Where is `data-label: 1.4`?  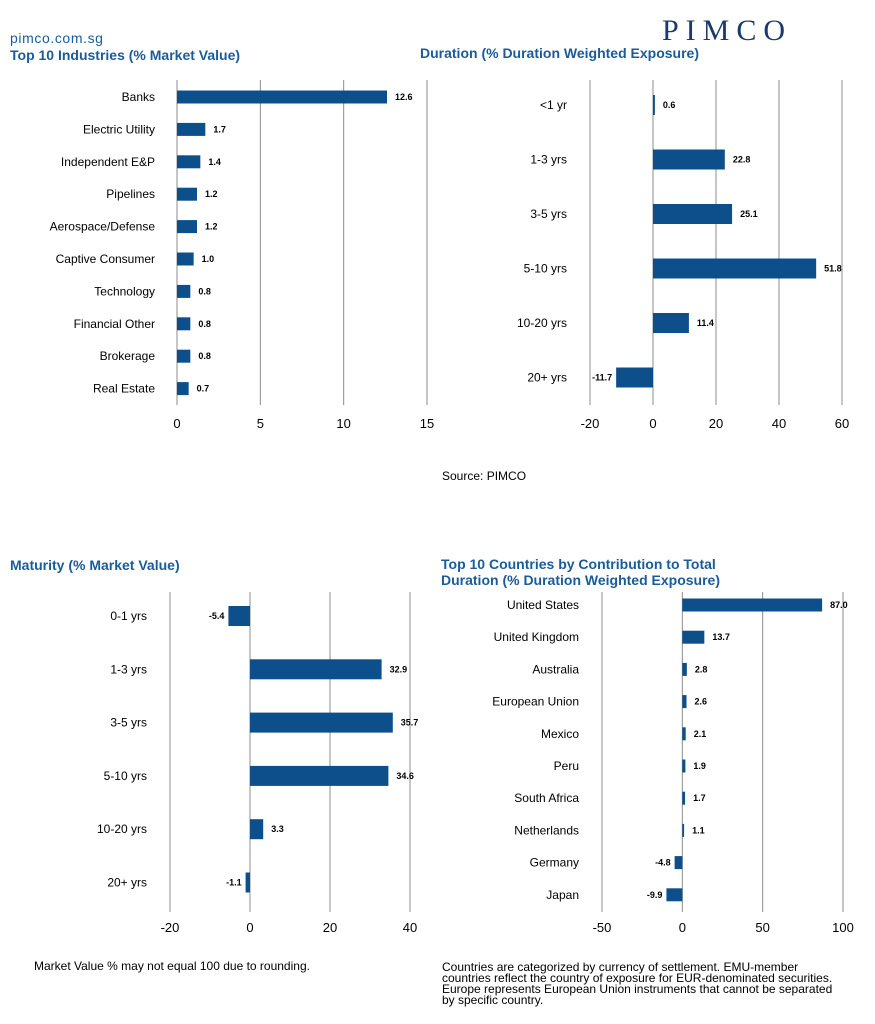 data-label: 1.4 is located at coordinates (214, 162).